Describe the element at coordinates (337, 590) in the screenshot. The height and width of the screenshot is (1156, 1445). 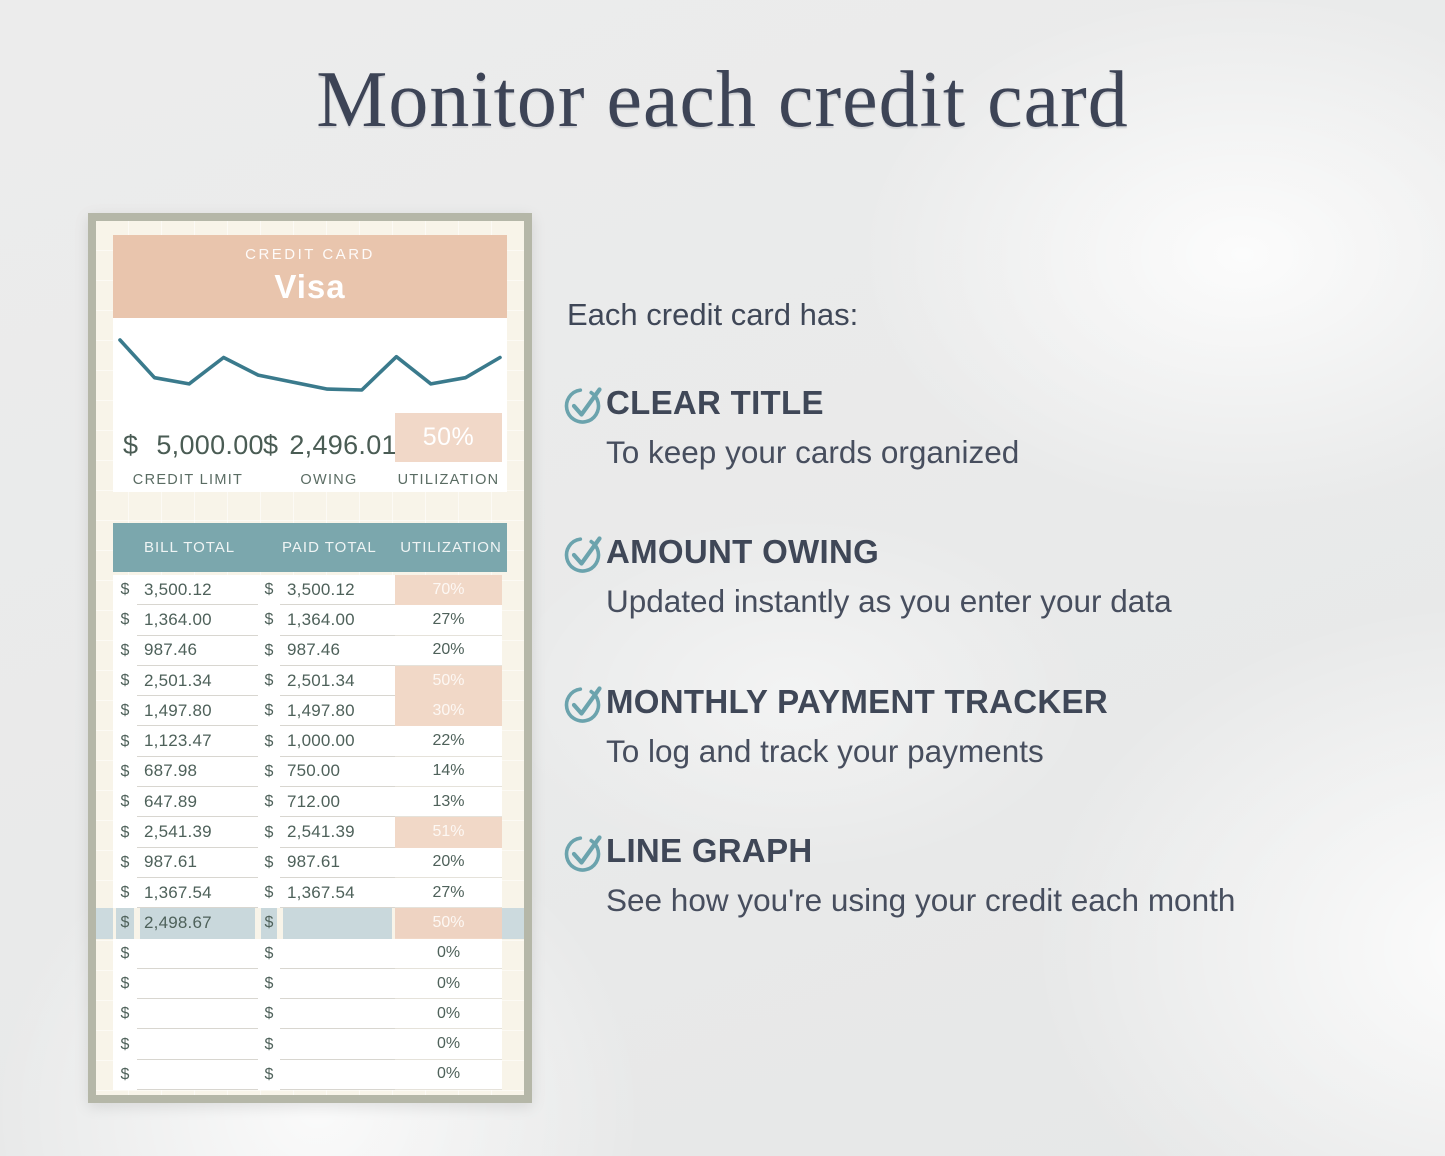
I see `paid-cell: 3,500.12` at that location.